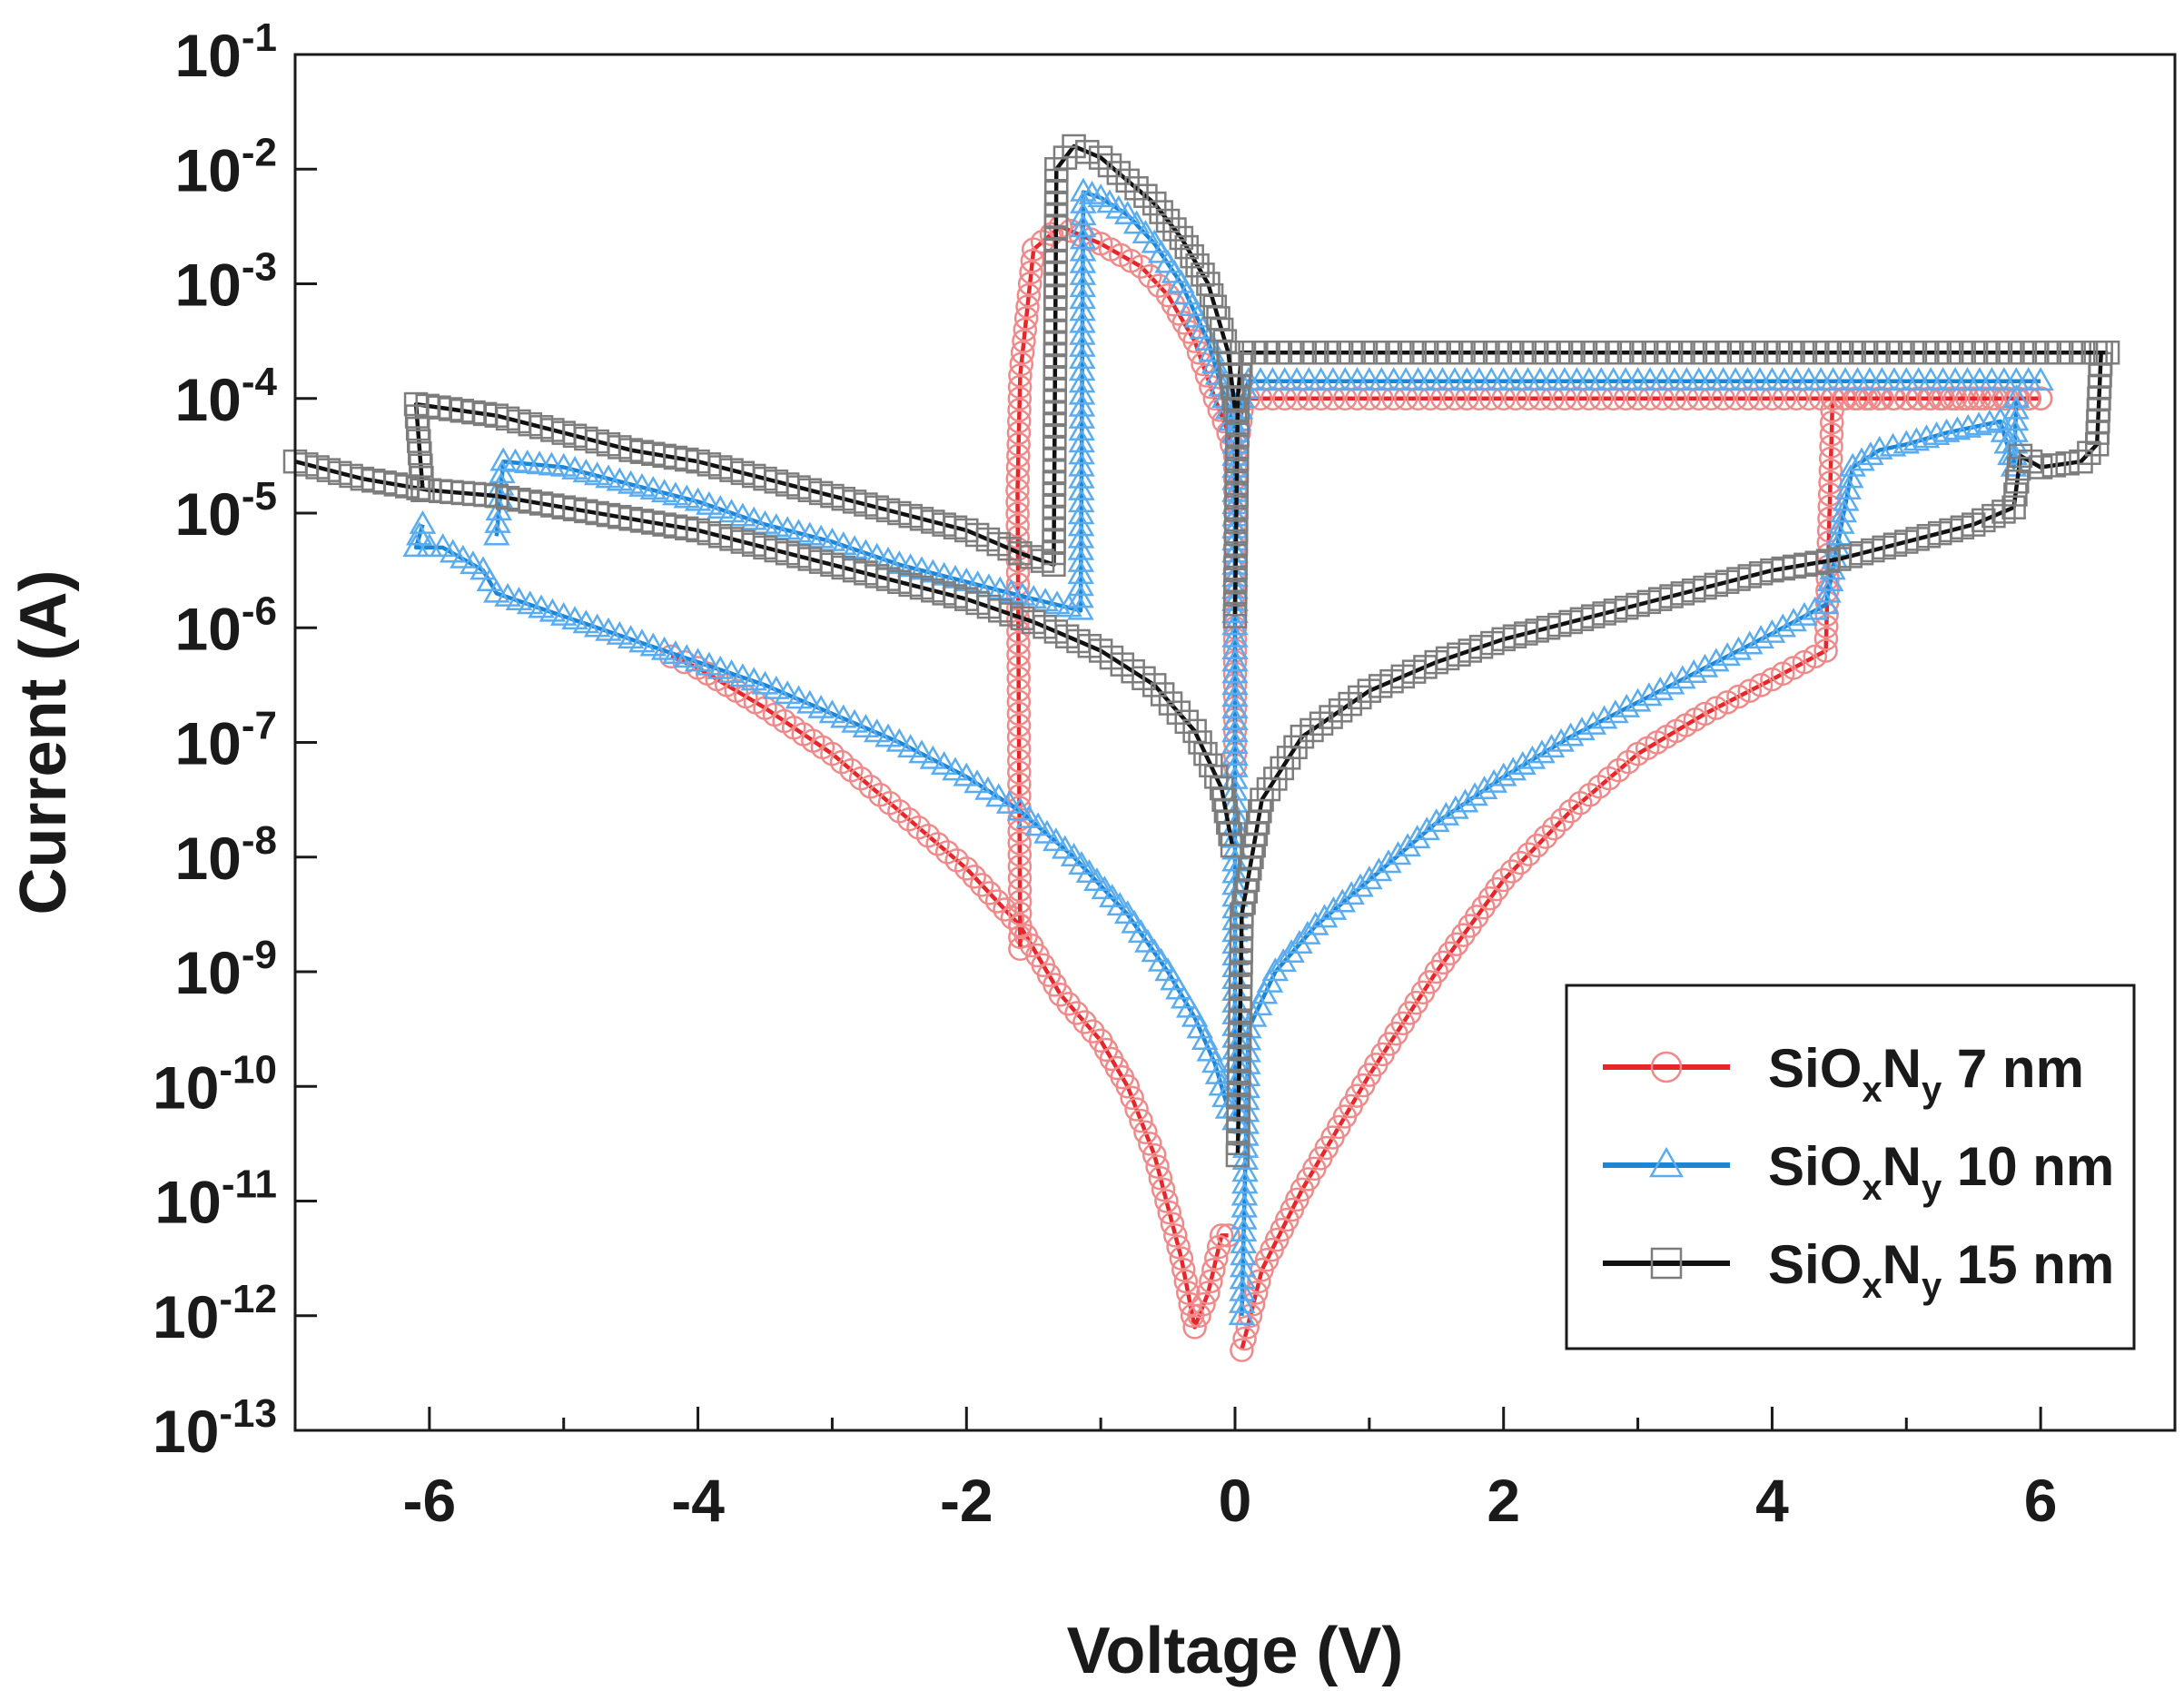 This screenshot has height=1691, width=2184. Describe the element at coordinates (226, 625) in the screenshot. I see `y-tick-label: 10⁻⁶` at that location.